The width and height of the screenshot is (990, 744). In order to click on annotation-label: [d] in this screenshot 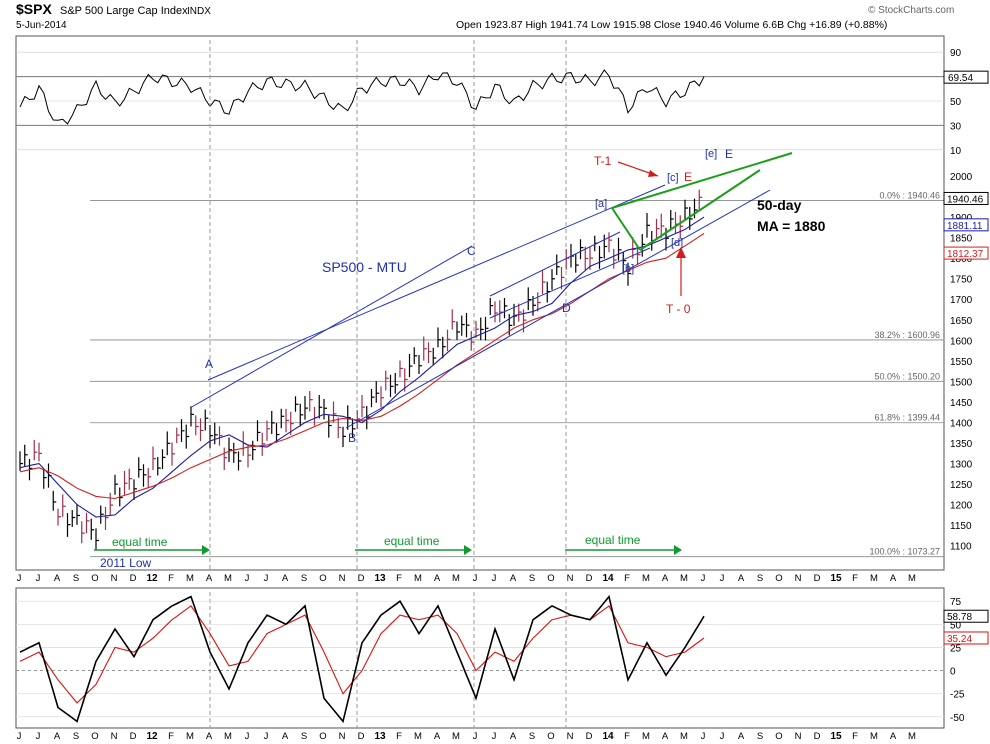, I will do `click(677, 243)`.